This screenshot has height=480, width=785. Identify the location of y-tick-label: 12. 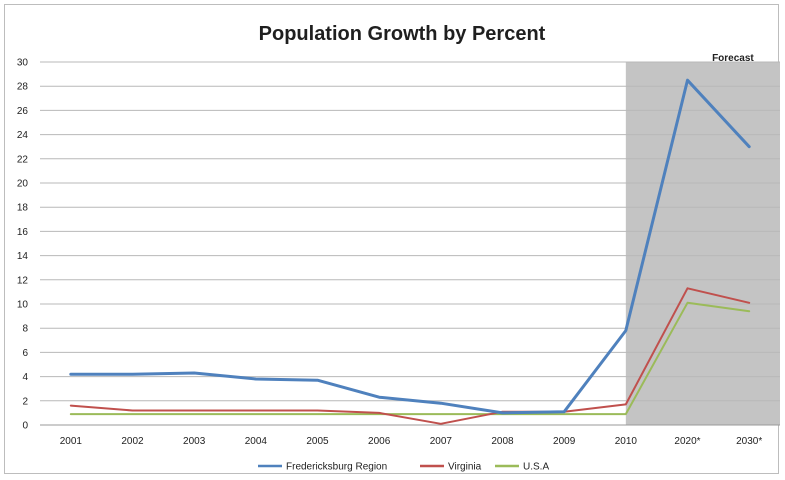
(23, 280).